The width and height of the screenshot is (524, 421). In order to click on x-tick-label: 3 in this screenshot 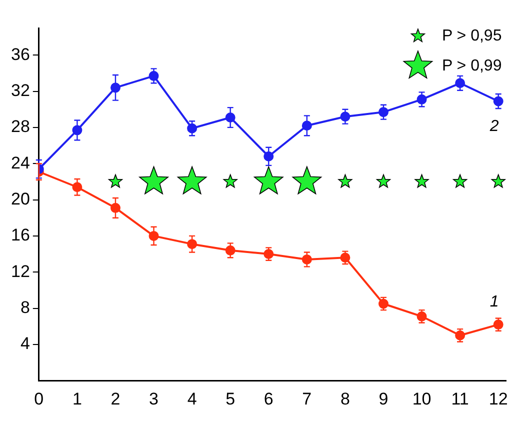, I will do `click(153, 398)`.